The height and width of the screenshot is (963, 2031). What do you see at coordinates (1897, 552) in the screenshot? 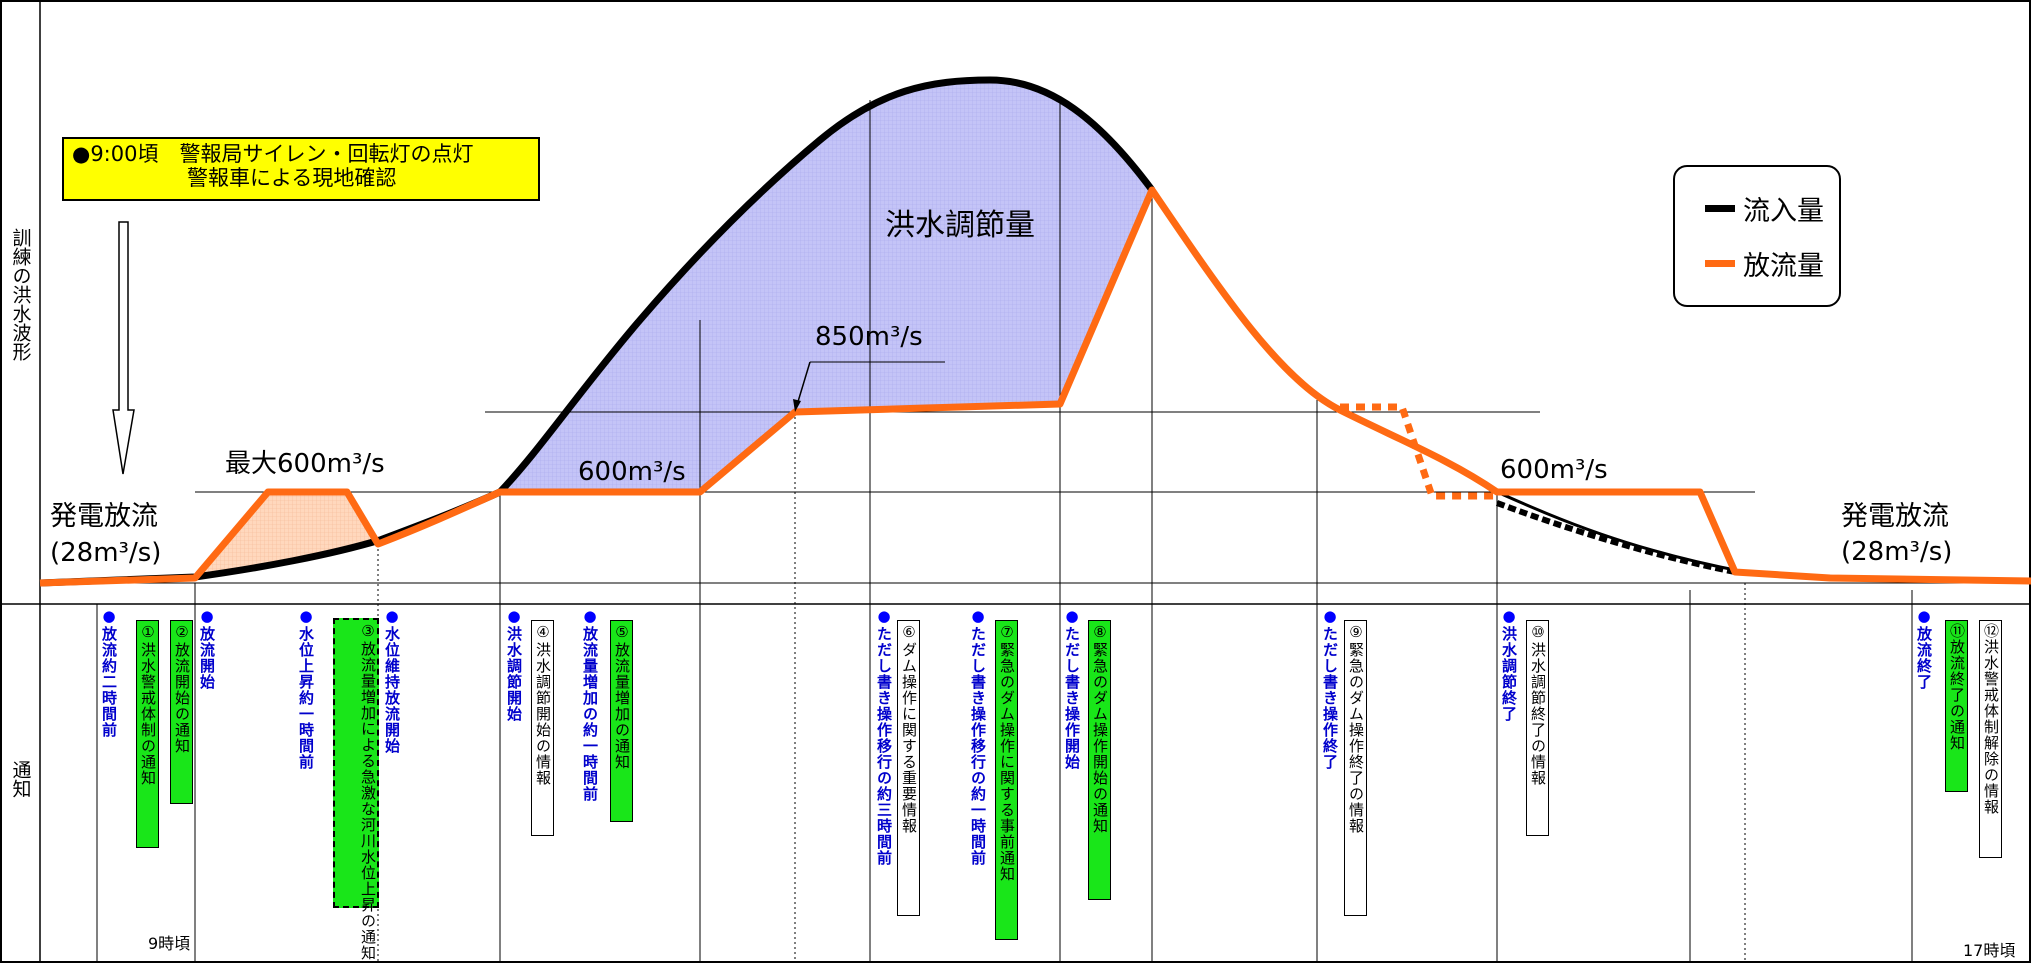
I see `label-power-release-right-value: (28m³/s)` at bounding box center [1897, 552].